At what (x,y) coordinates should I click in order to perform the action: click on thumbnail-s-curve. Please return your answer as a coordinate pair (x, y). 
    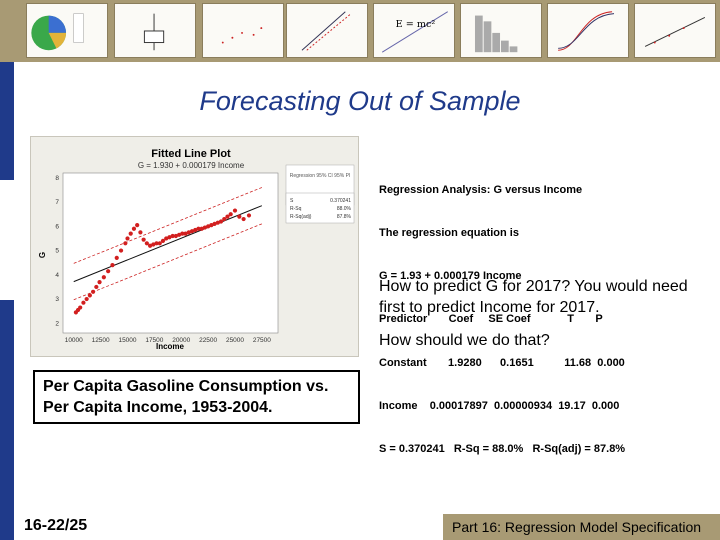
    Looking at the image, I should click on (588, 30).